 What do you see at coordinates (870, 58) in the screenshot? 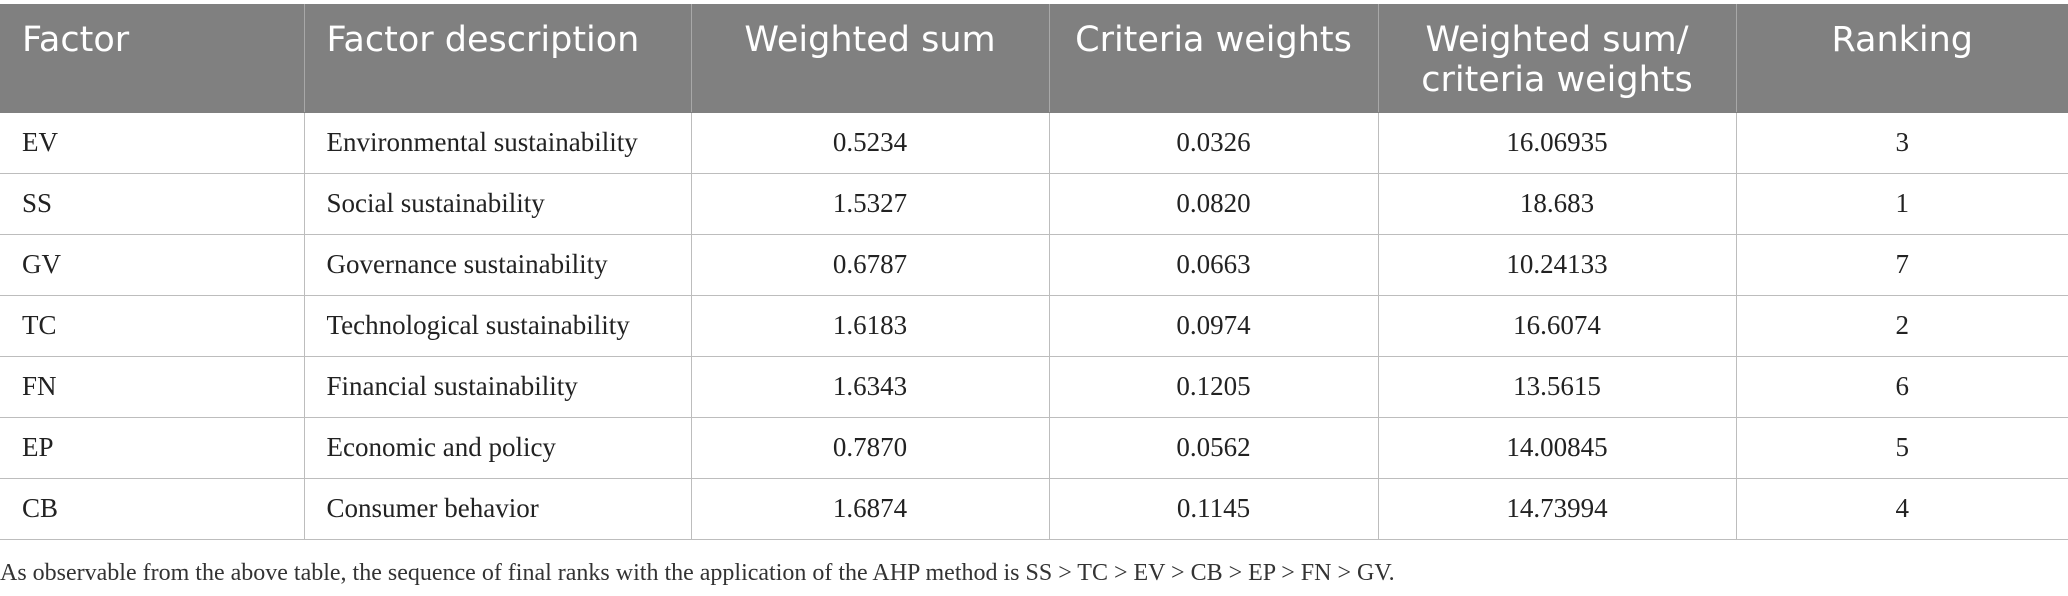
I see `header-weighted-sum: Weighted sum` at bounding box center [870, 58].